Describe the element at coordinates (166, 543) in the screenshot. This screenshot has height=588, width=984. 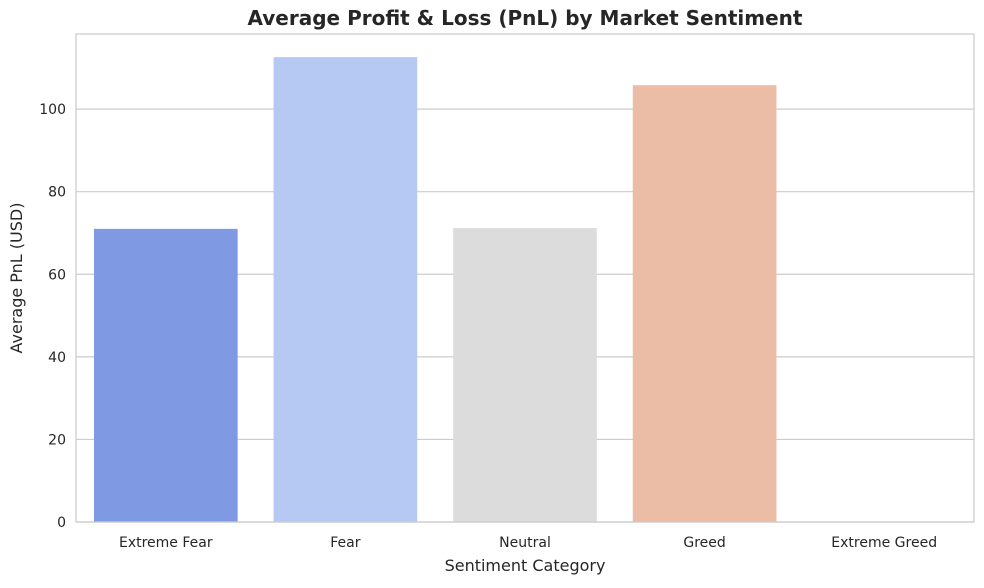
I see `x-tick-label-0: Extreme Fear` at that location.